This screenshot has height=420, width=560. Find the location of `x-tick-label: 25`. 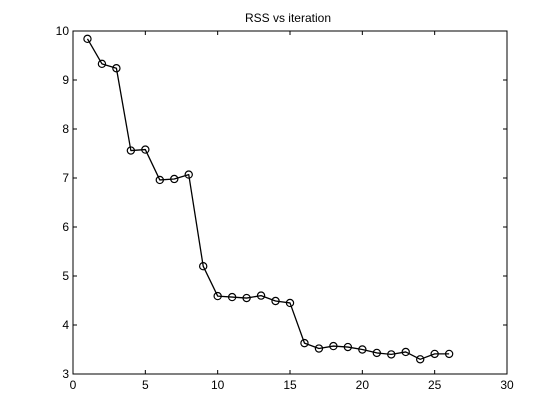

x-tick-label: 25 is located at coordinates (435, 385).